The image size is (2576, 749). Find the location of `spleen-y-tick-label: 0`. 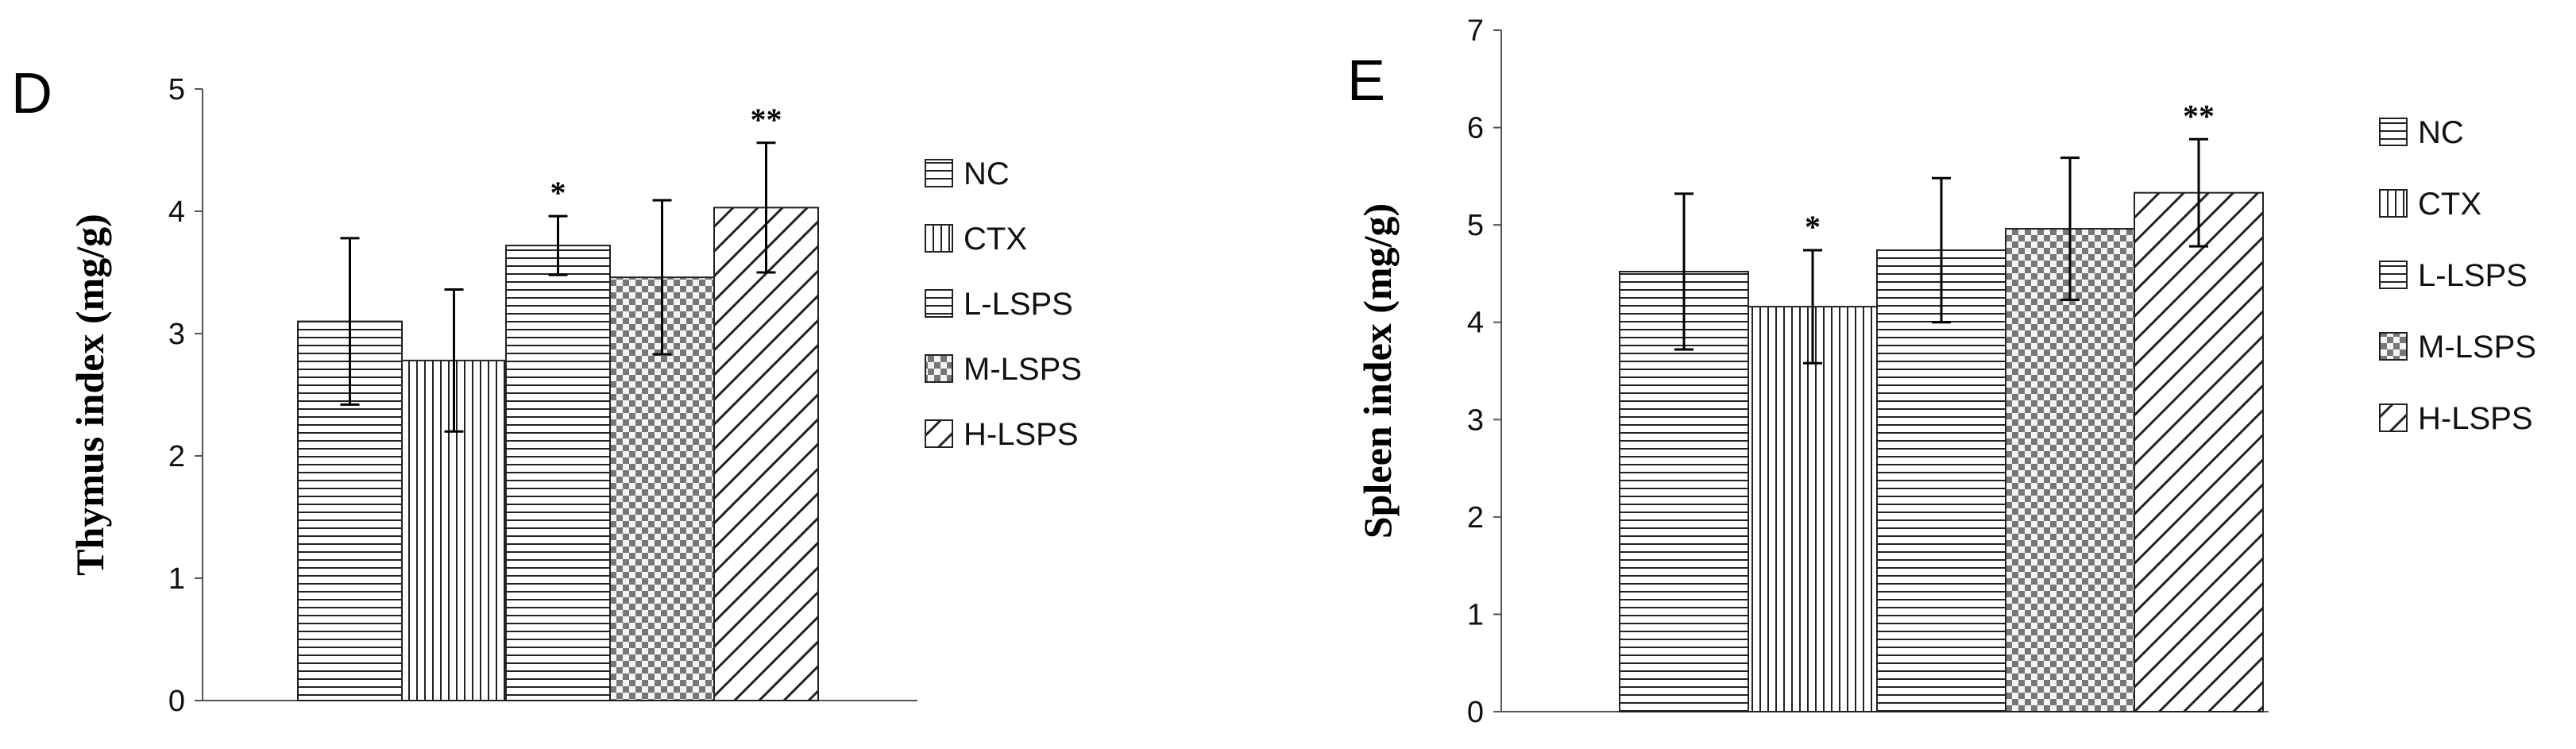

spleen-y-tick-label: 0 is located at coordinates (1475, 712).